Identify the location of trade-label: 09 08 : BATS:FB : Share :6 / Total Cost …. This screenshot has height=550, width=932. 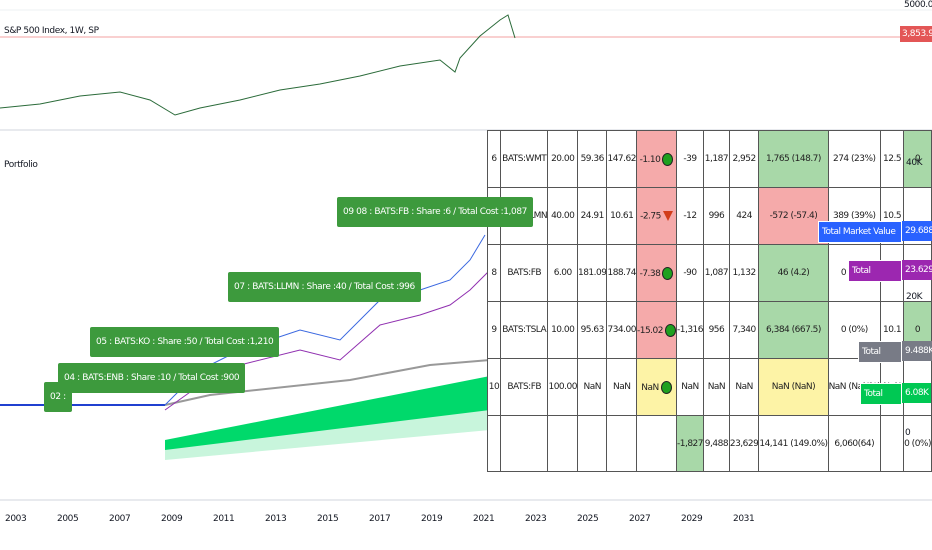
(435, 212).